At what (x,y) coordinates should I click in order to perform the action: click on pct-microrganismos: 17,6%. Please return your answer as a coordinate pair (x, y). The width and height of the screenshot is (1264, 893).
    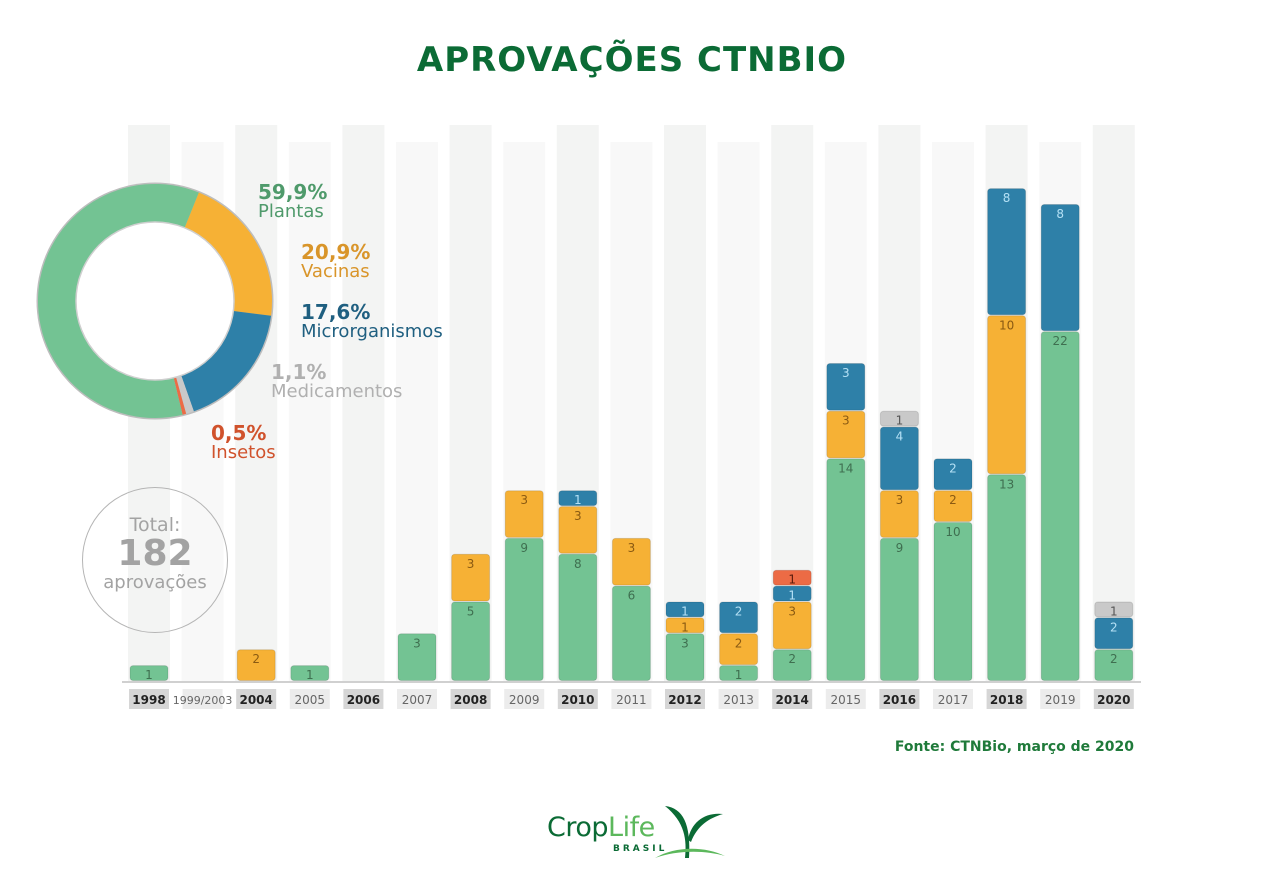
    Looking at the image, I should click on (336, 312).